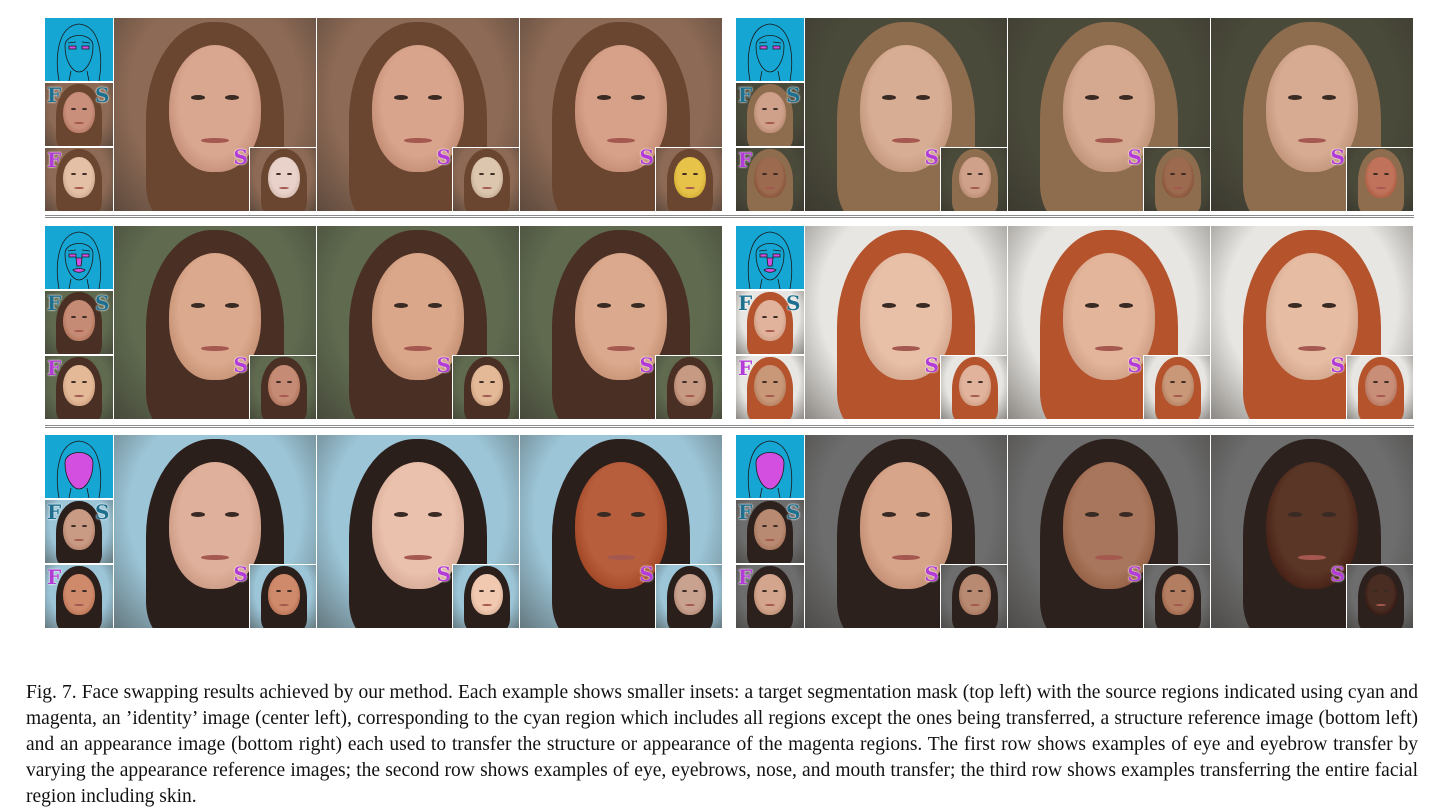 This screenshot has height=810, width=1437. I want to click on row-divider, so click(729, 426).